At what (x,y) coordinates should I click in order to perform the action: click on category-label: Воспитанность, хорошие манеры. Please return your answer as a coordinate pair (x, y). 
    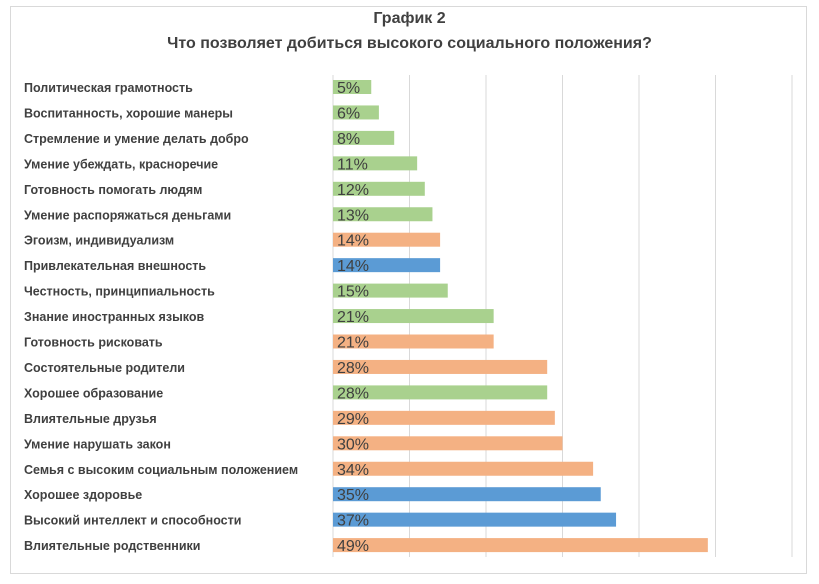
    Looking at the image, I should click on (128, 113).